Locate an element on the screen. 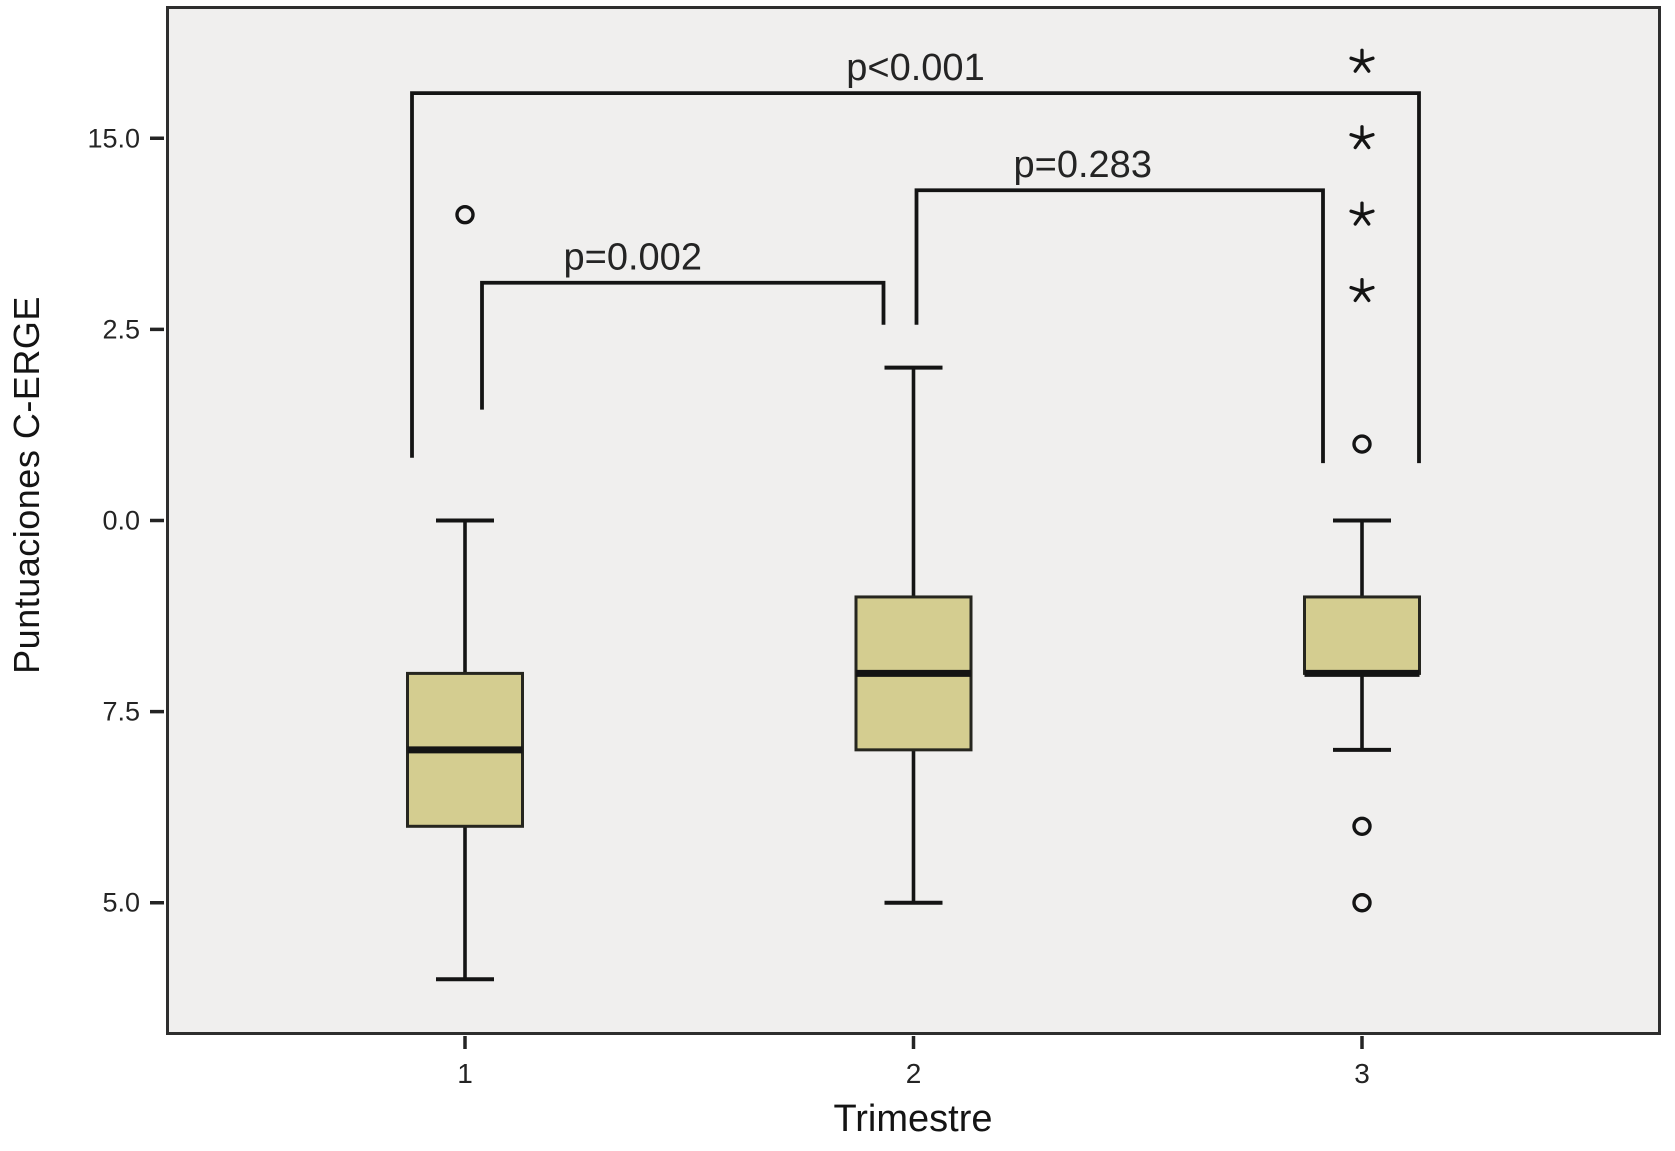  y-tick-label: 7.5 is located at coordinates (121, 712).